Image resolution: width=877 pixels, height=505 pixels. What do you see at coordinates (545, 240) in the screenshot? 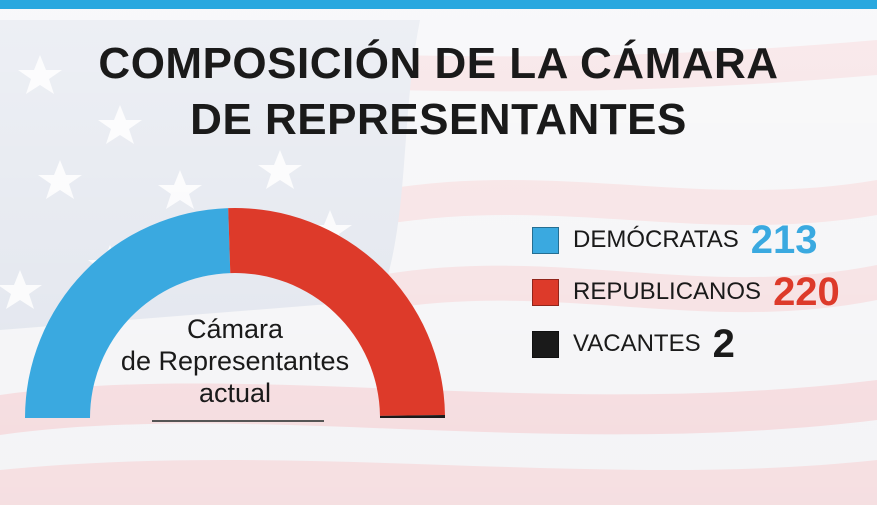
I see `legend-swatch-democrats` at bounding box center [545, 240].